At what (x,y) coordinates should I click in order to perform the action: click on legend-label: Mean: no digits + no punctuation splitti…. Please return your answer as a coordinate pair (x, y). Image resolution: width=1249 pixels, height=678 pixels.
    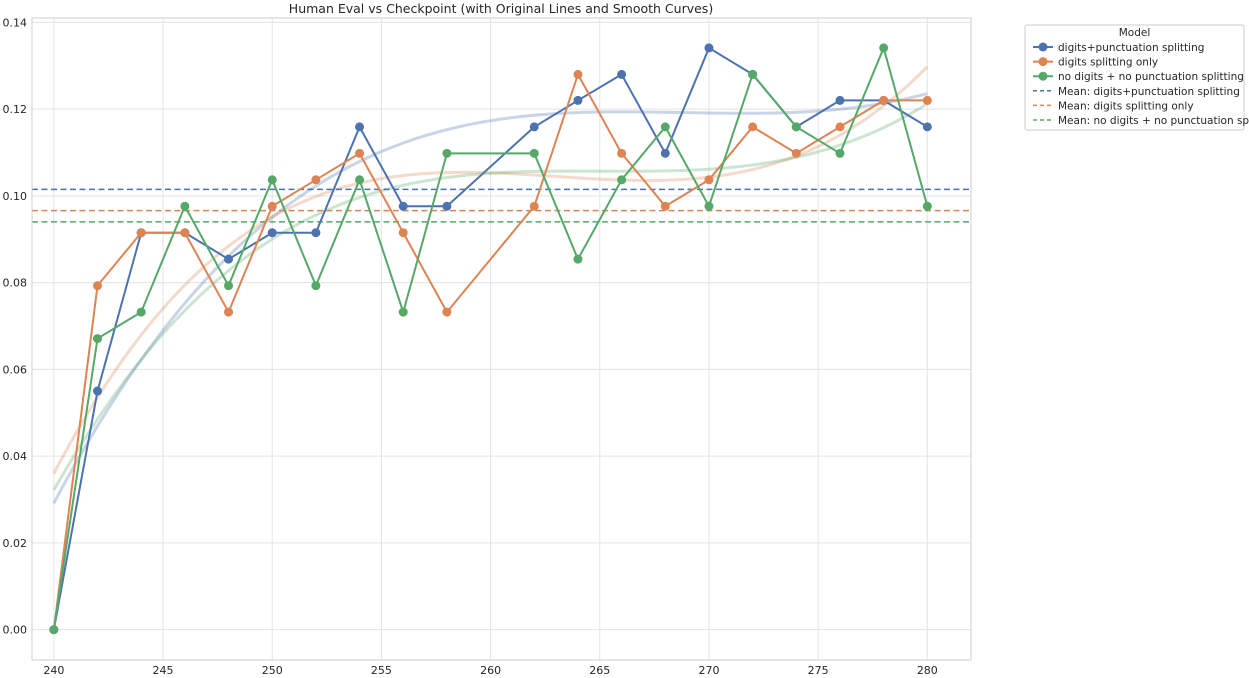
    Looking at the image, I should click on (1153, 121).